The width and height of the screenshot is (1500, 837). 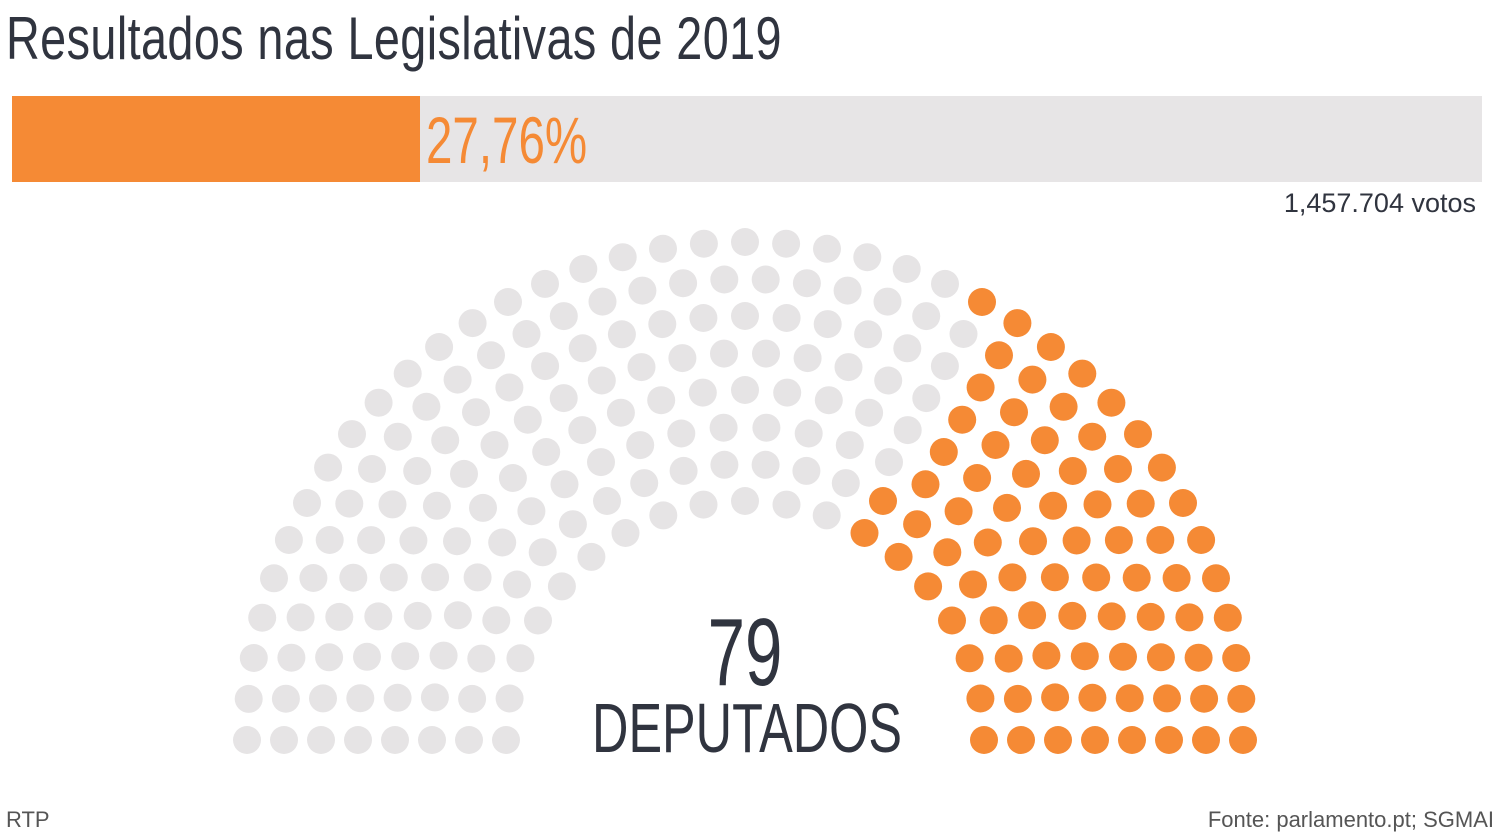 What do you see at coordinates (216, 139) in the screenshot?
I see `vote-share-bar-fill` at bounding box center [216, 139].